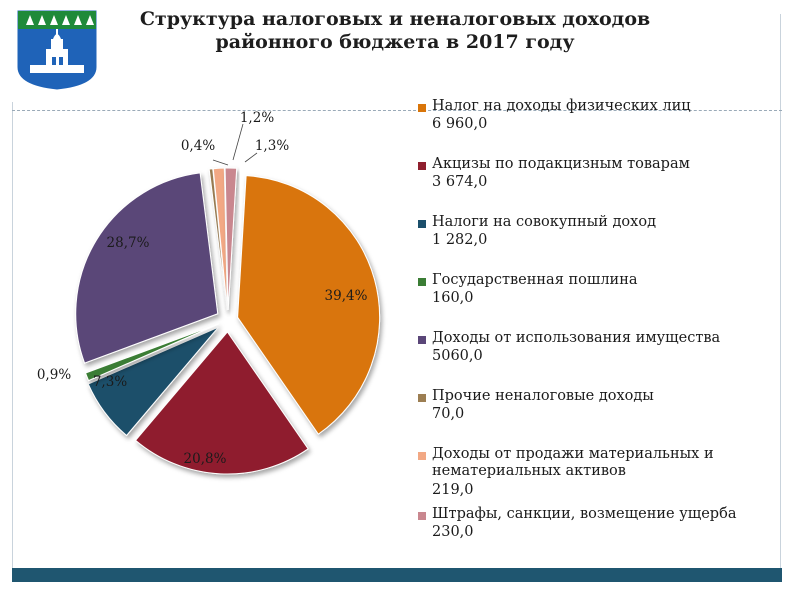 The height and width of the screenshot is (595, 794). Describe the element at coordinates (457, 356) in the screenshot. I see `legend-value-5: 5060,0` at that location.